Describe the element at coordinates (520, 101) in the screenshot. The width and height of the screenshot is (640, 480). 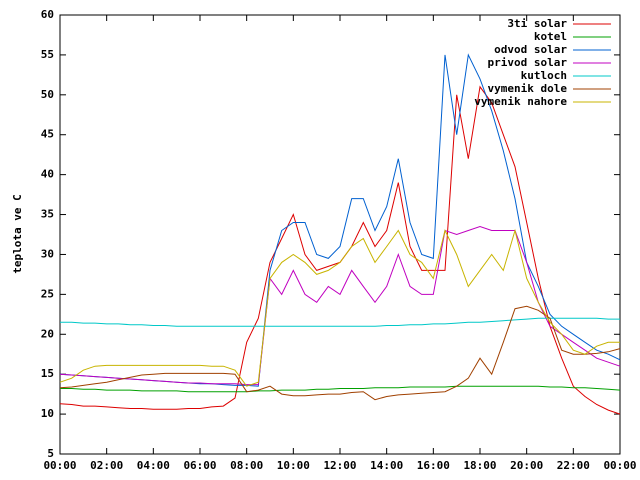
I see `legend-label: vymenik nahore` at that location.